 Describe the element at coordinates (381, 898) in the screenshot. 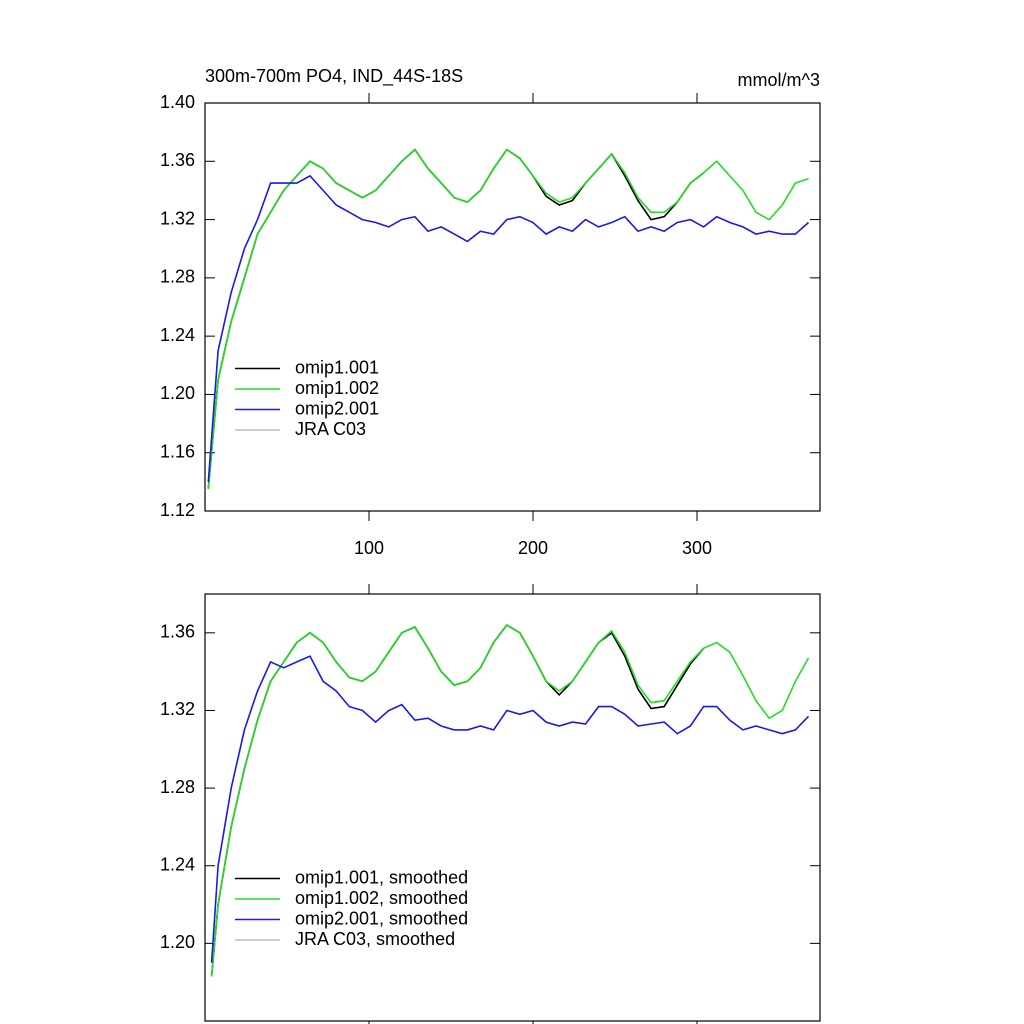

I see `legend-label: omip1.002, smoothed` at that location.